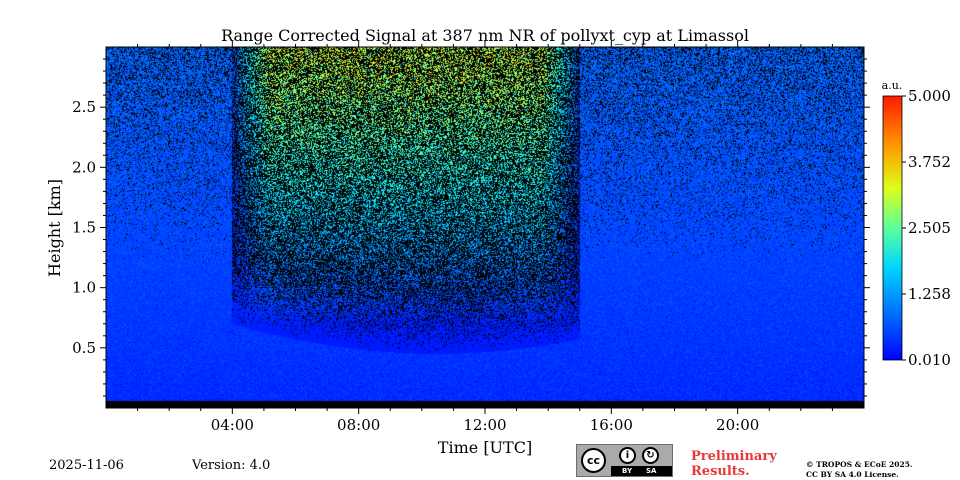 This screenshot has width=960, height=480. I want to click on person-icon: i, so click(627, 455).